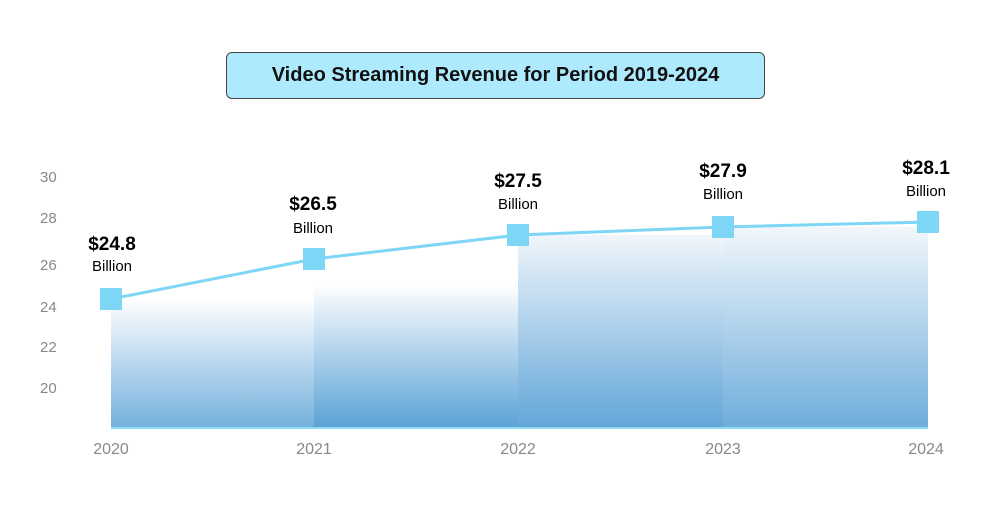 This screenshot has width=1000, height=523. Describe the element at coordinates (112, 244) in the screenshot. I see `data-label-value: $24.8` at that location.